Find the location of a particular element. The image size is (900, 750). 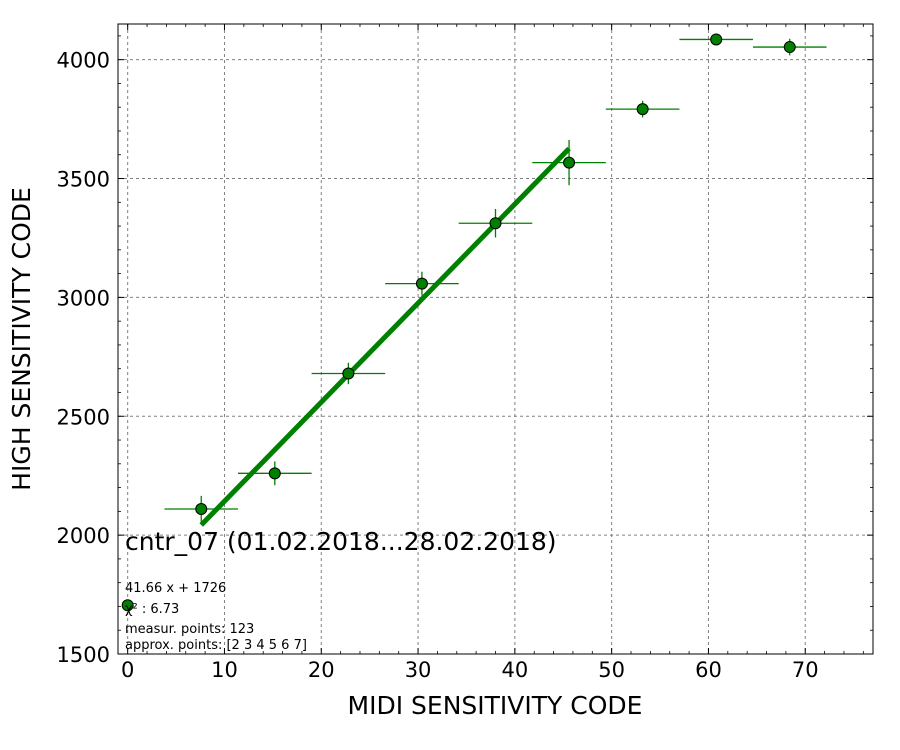

x-tick-label: 60 is located at coordinates (708, 670).